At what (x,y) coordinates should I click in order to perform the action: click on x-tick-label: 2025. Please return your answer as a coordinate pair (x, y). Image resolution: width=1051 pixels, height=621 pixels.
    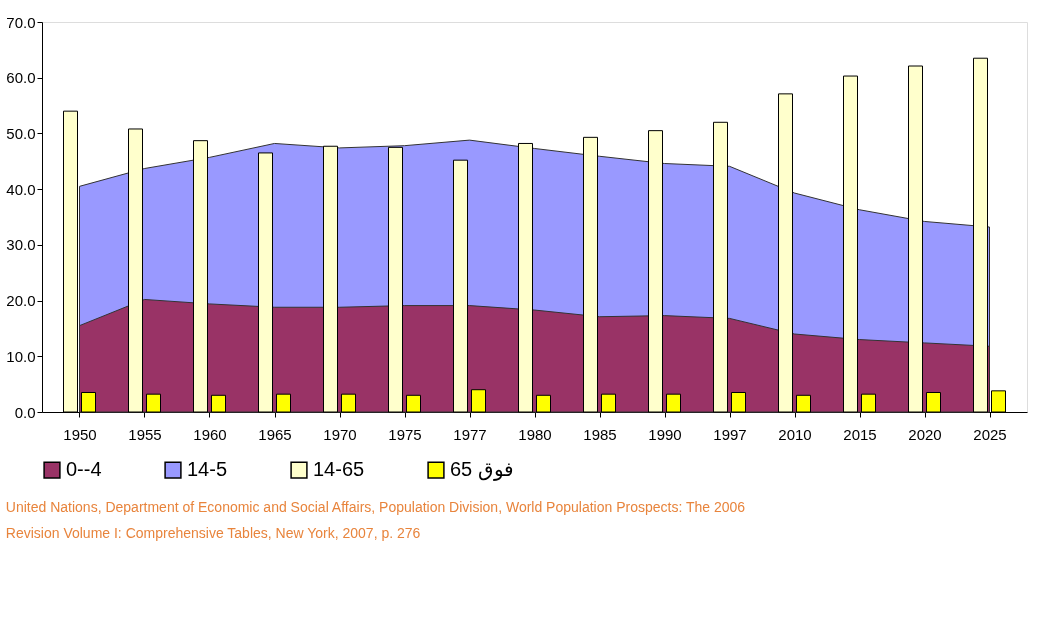
    Looking at the image, I should click on (990, 434).